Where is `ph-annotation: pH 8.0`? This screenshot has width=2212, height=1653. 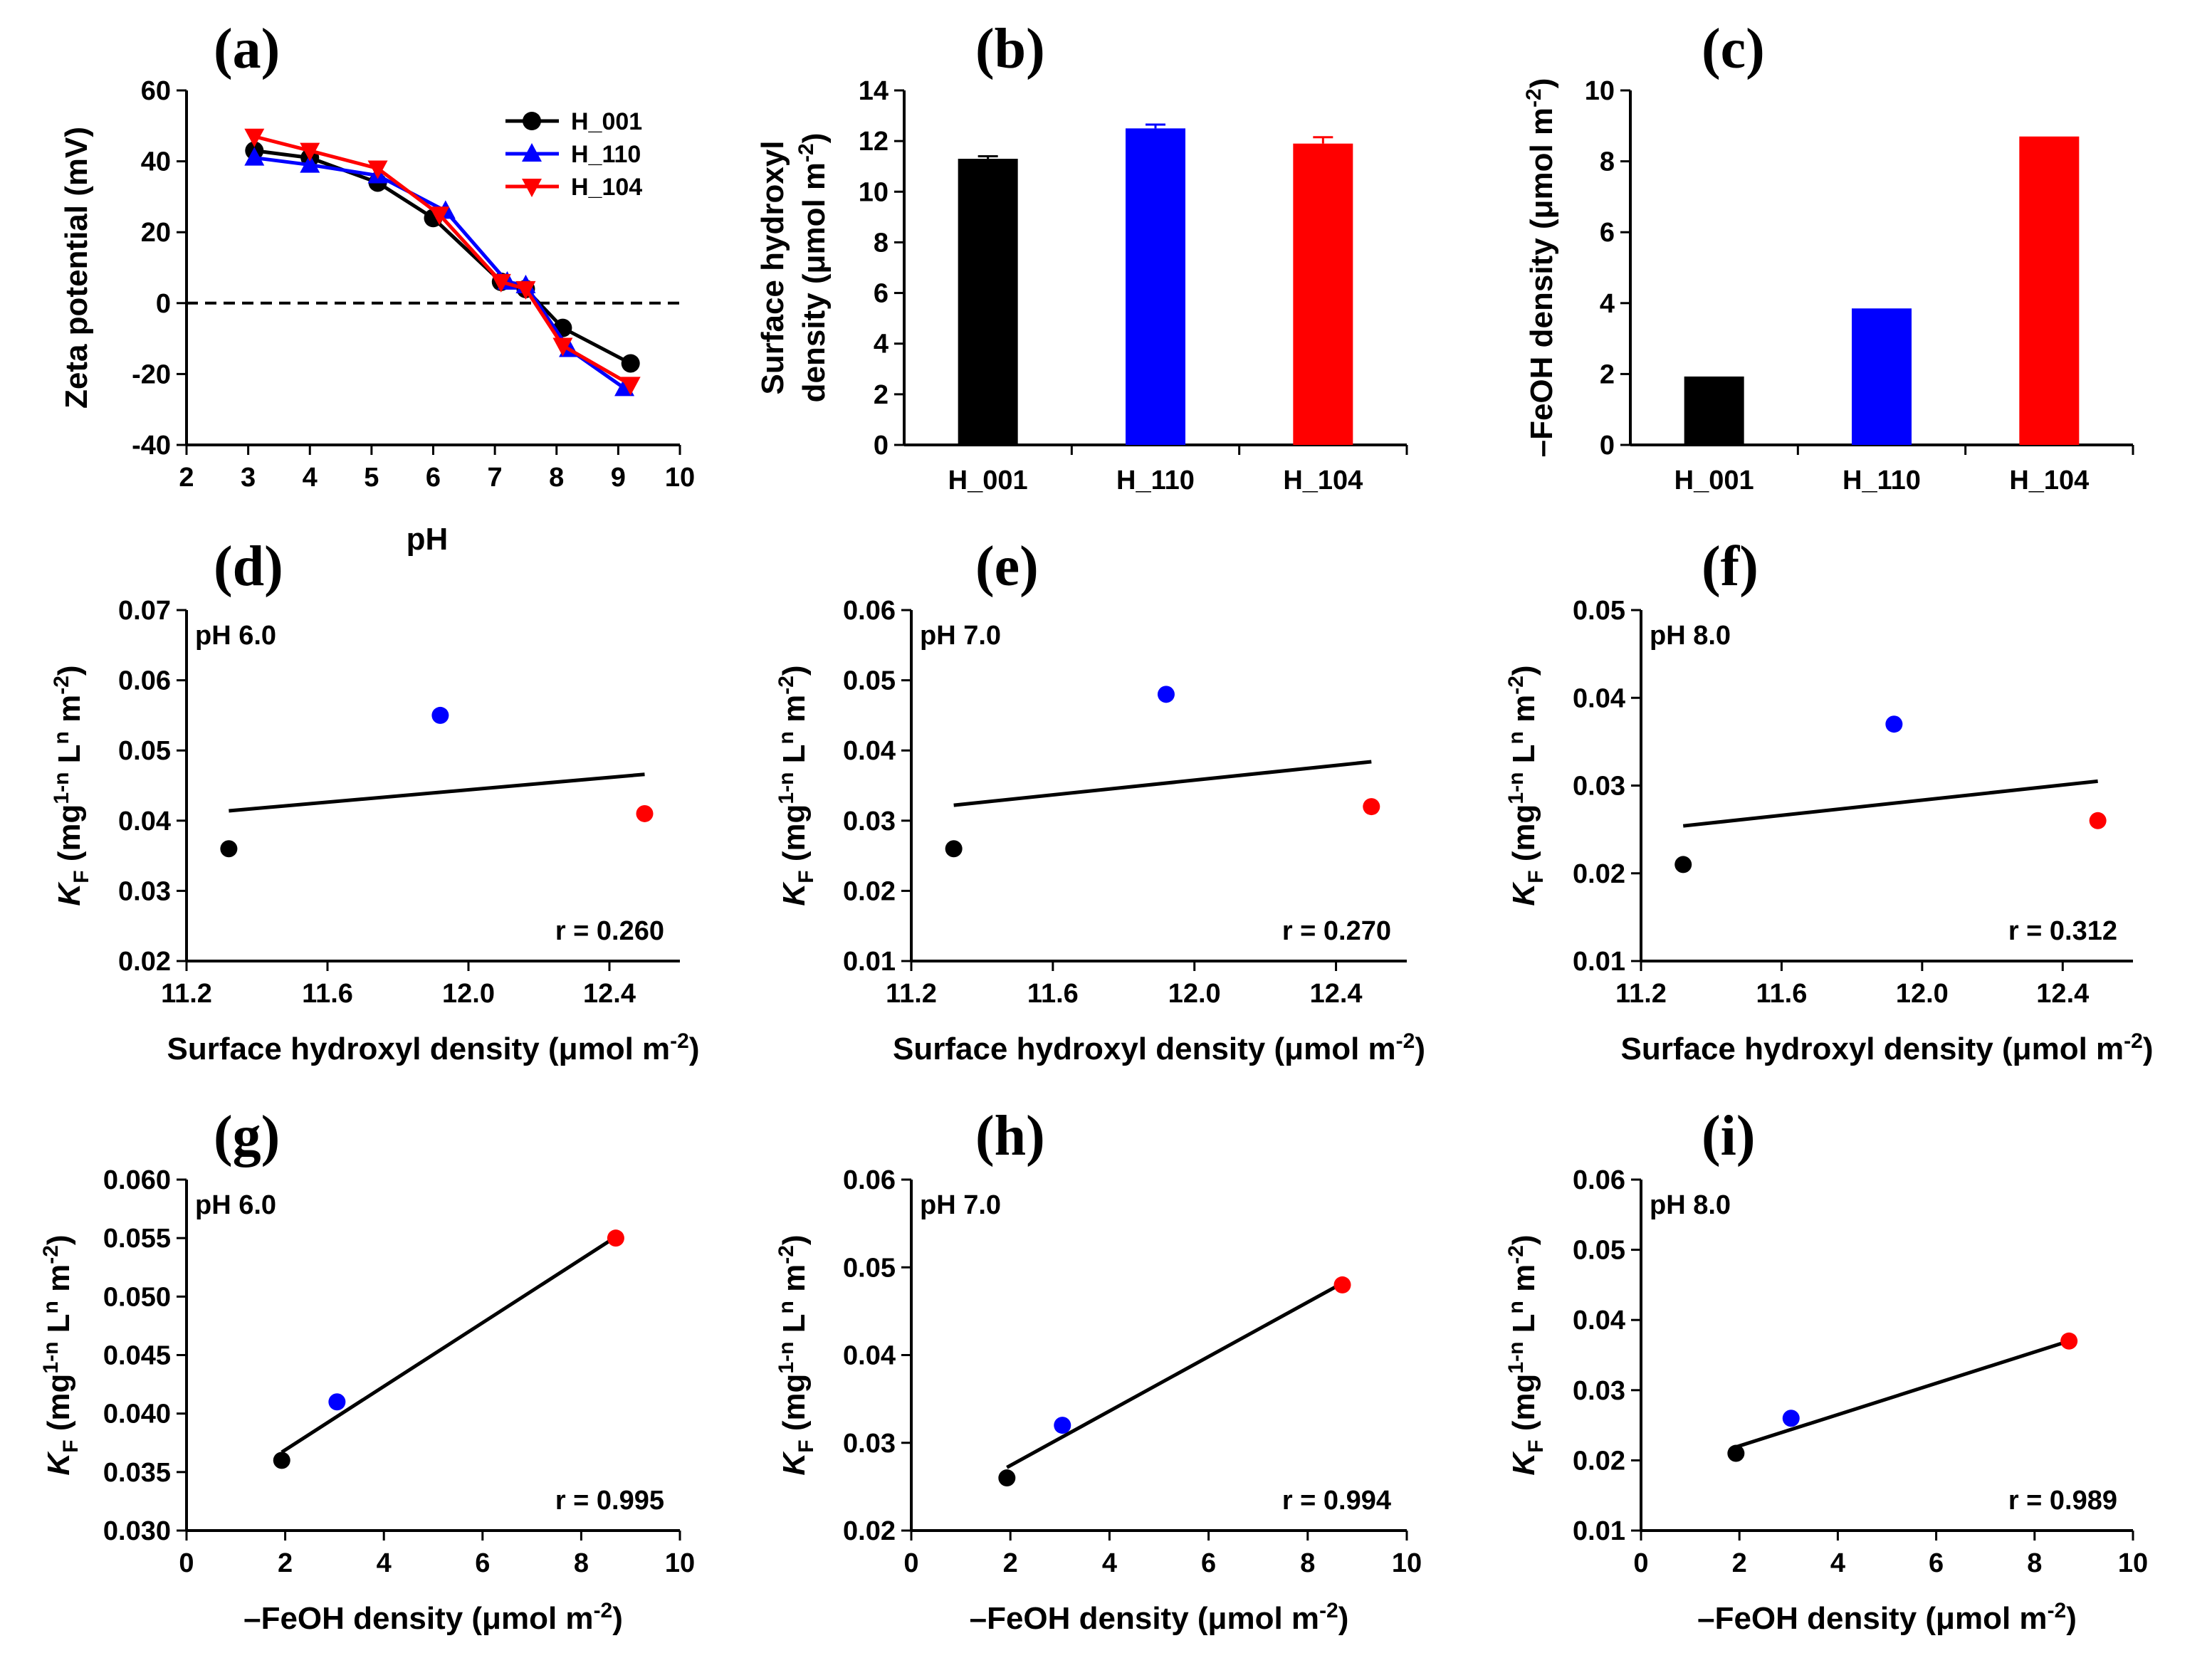 ph-annotation: pH 8.0 is located at coordinates (1691, 1205).